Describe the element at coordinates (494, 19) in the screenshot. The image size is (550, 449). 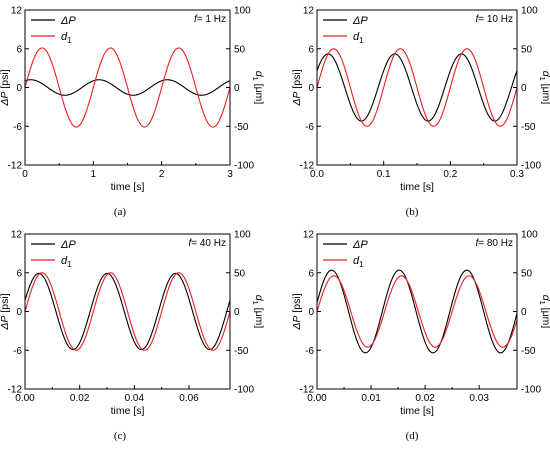
I see `frequency-annotation: f= 10 Hz` at that location.